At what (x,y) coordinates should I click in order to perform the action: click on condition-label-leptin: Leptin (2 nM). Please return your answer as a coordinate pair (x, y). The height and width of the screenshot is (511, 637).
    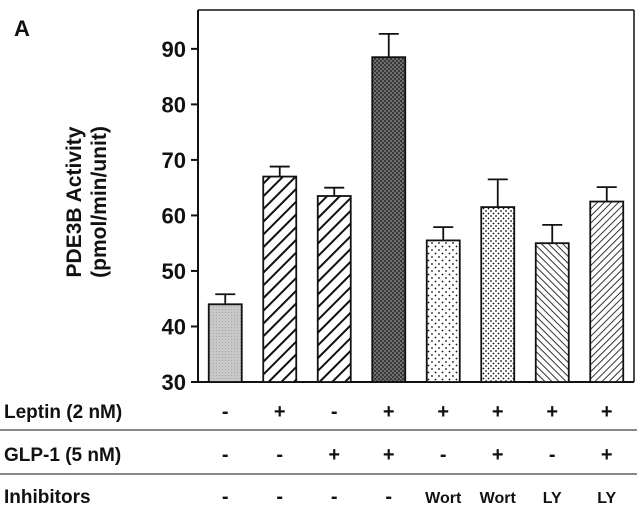
    Looking at the image, I should click on (63, 412).